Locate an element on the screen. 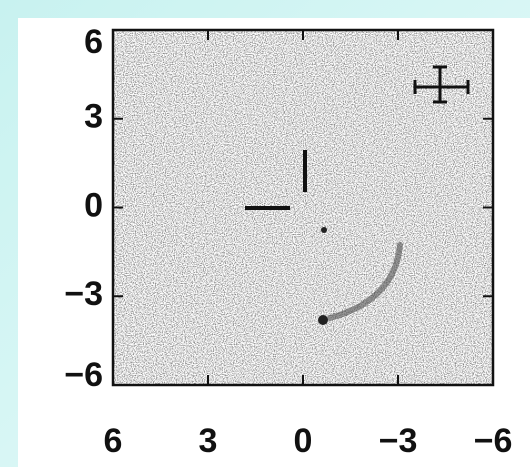 Image resolution: width=530 pixels, height=472 pixels. x-tick-label: 0 is located at coordinates (303, 441).